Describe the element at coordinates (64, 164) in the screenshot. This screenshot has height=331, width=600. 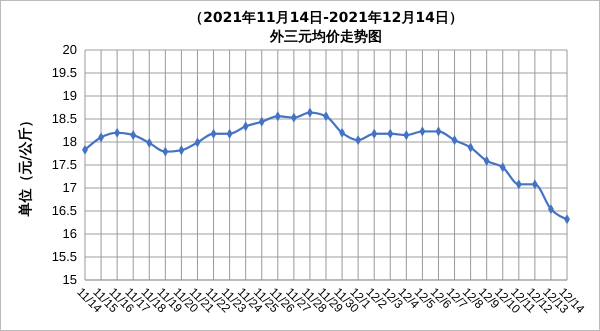
I see `y-tick-label: 17.5` at that location.